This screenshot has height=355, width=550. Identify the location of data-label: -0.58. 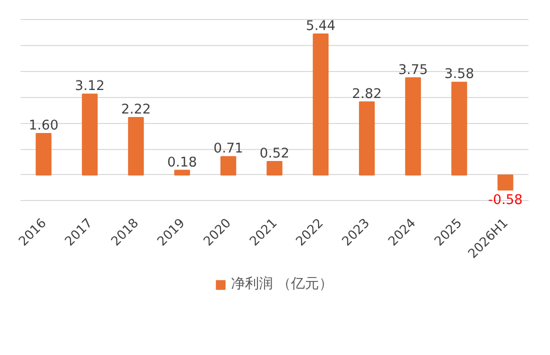
(505, 200).